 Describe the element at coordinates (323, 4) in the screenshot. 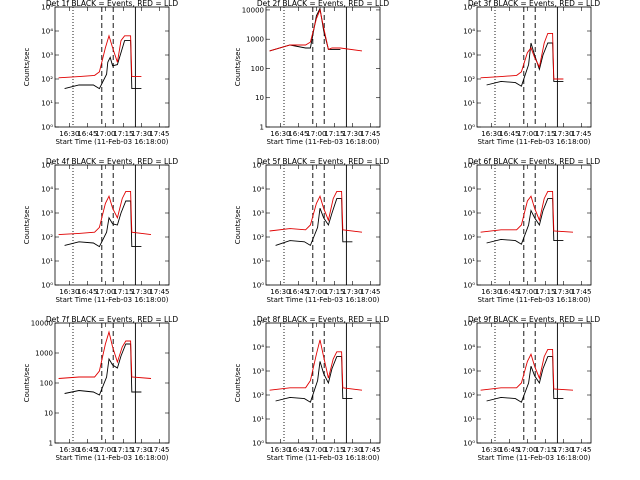

I see `panel-title: Det 2f BLACK = Events, RED = LLD` at that location.